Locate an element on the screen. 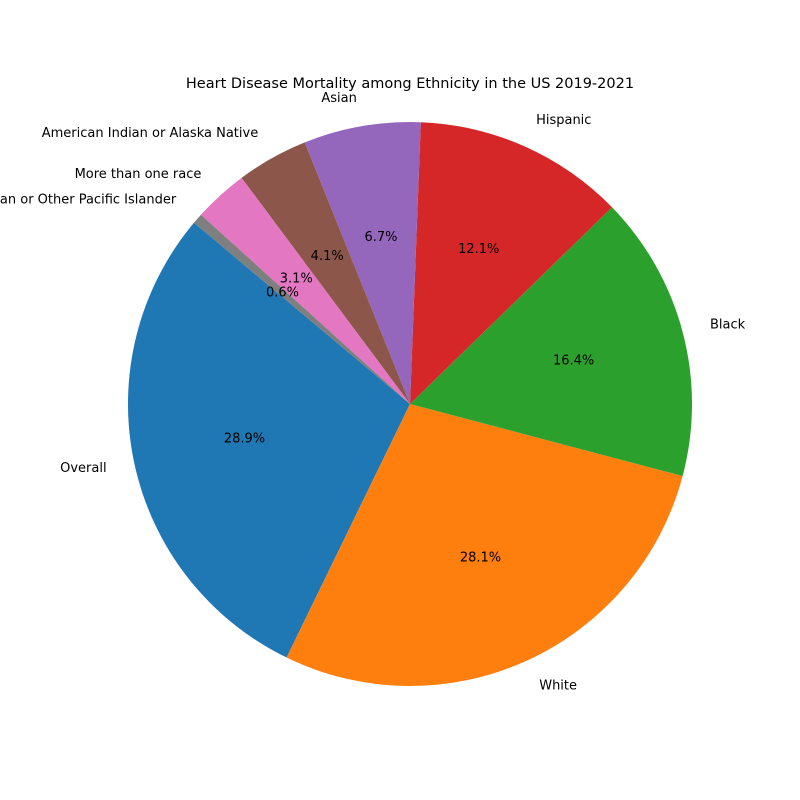 This screenshot has width=800, height=800. pie-slice-american-indian-or-alaska-native is located at coordinates (325, 273).